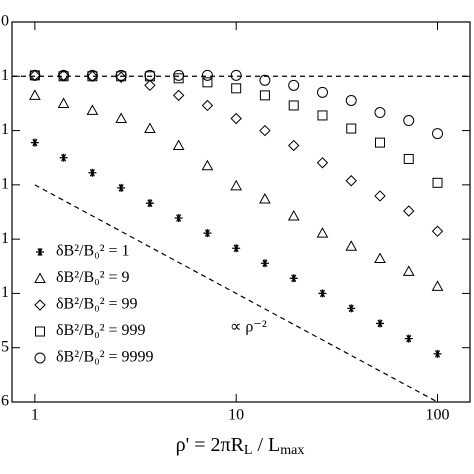 The width and height of the screenshot is (474, 474). Describe the element at coordinates (93, 277) in the screenshot. I see `legend-label: δB²/B₀² = 9` at that location.